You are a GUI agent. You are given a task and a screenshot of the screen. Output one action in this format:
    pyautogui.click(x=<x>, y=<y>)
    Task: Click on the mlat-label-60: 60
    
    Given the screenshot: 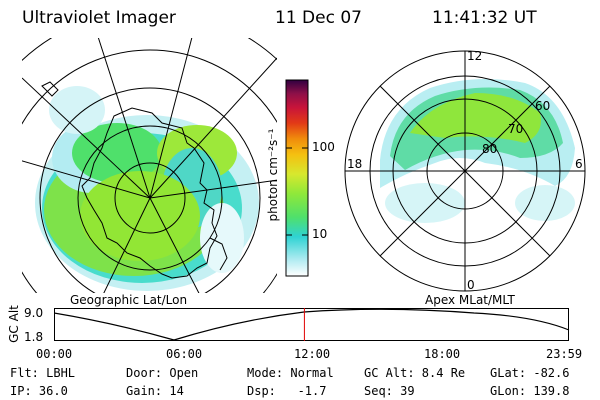 What is the action you would take?
    pyautogui.click(x=542, y=106)
    